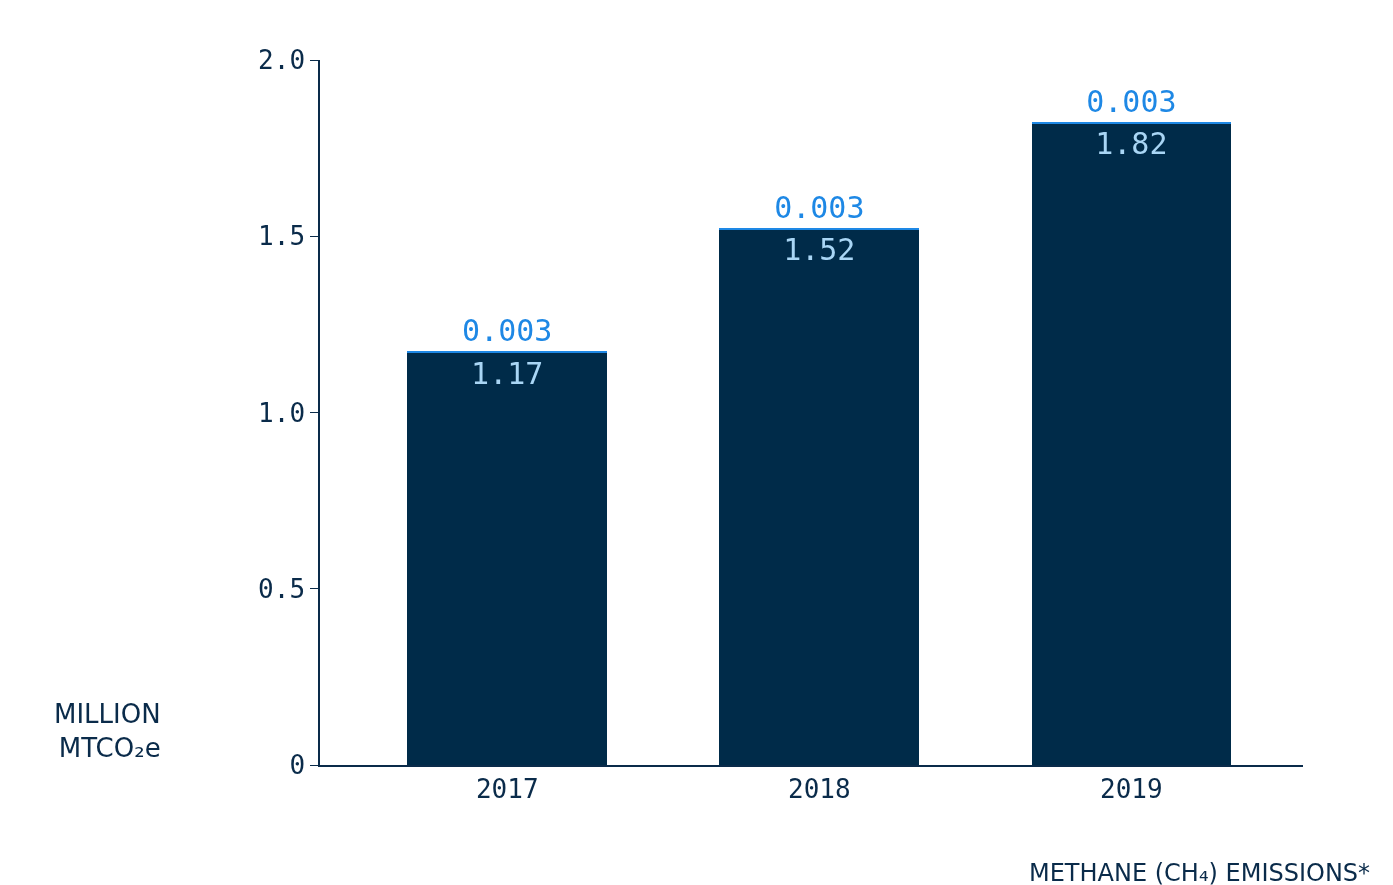 Image resolution: width=1393 pixels, height=885 pixels. I want to click on y-axis-title: MILLION MTCO₂e, so click(107, 731).